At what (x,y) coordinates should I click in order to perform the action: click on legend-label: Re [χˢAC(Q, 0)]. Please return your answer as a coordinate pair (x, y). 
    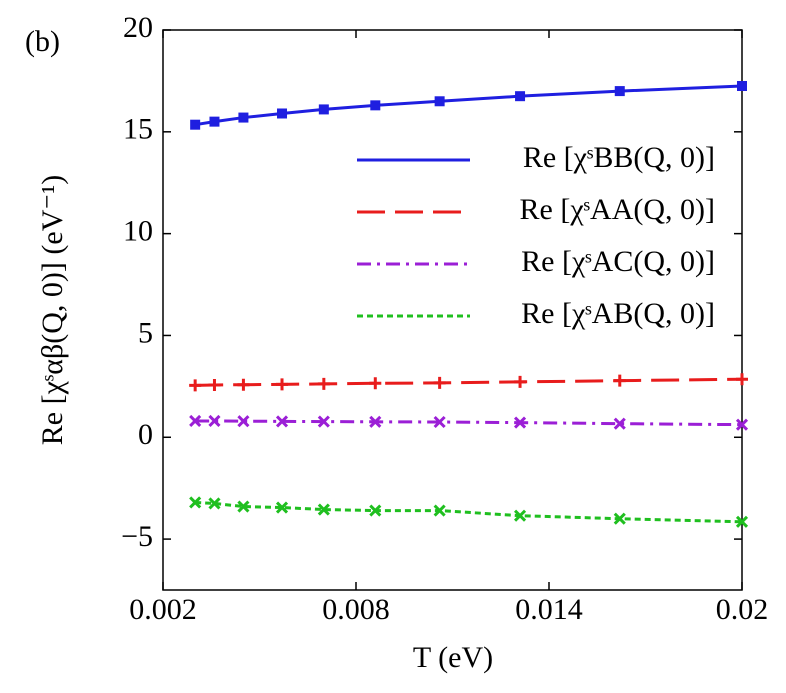
    Looking at the image, I should click on (618, 261).